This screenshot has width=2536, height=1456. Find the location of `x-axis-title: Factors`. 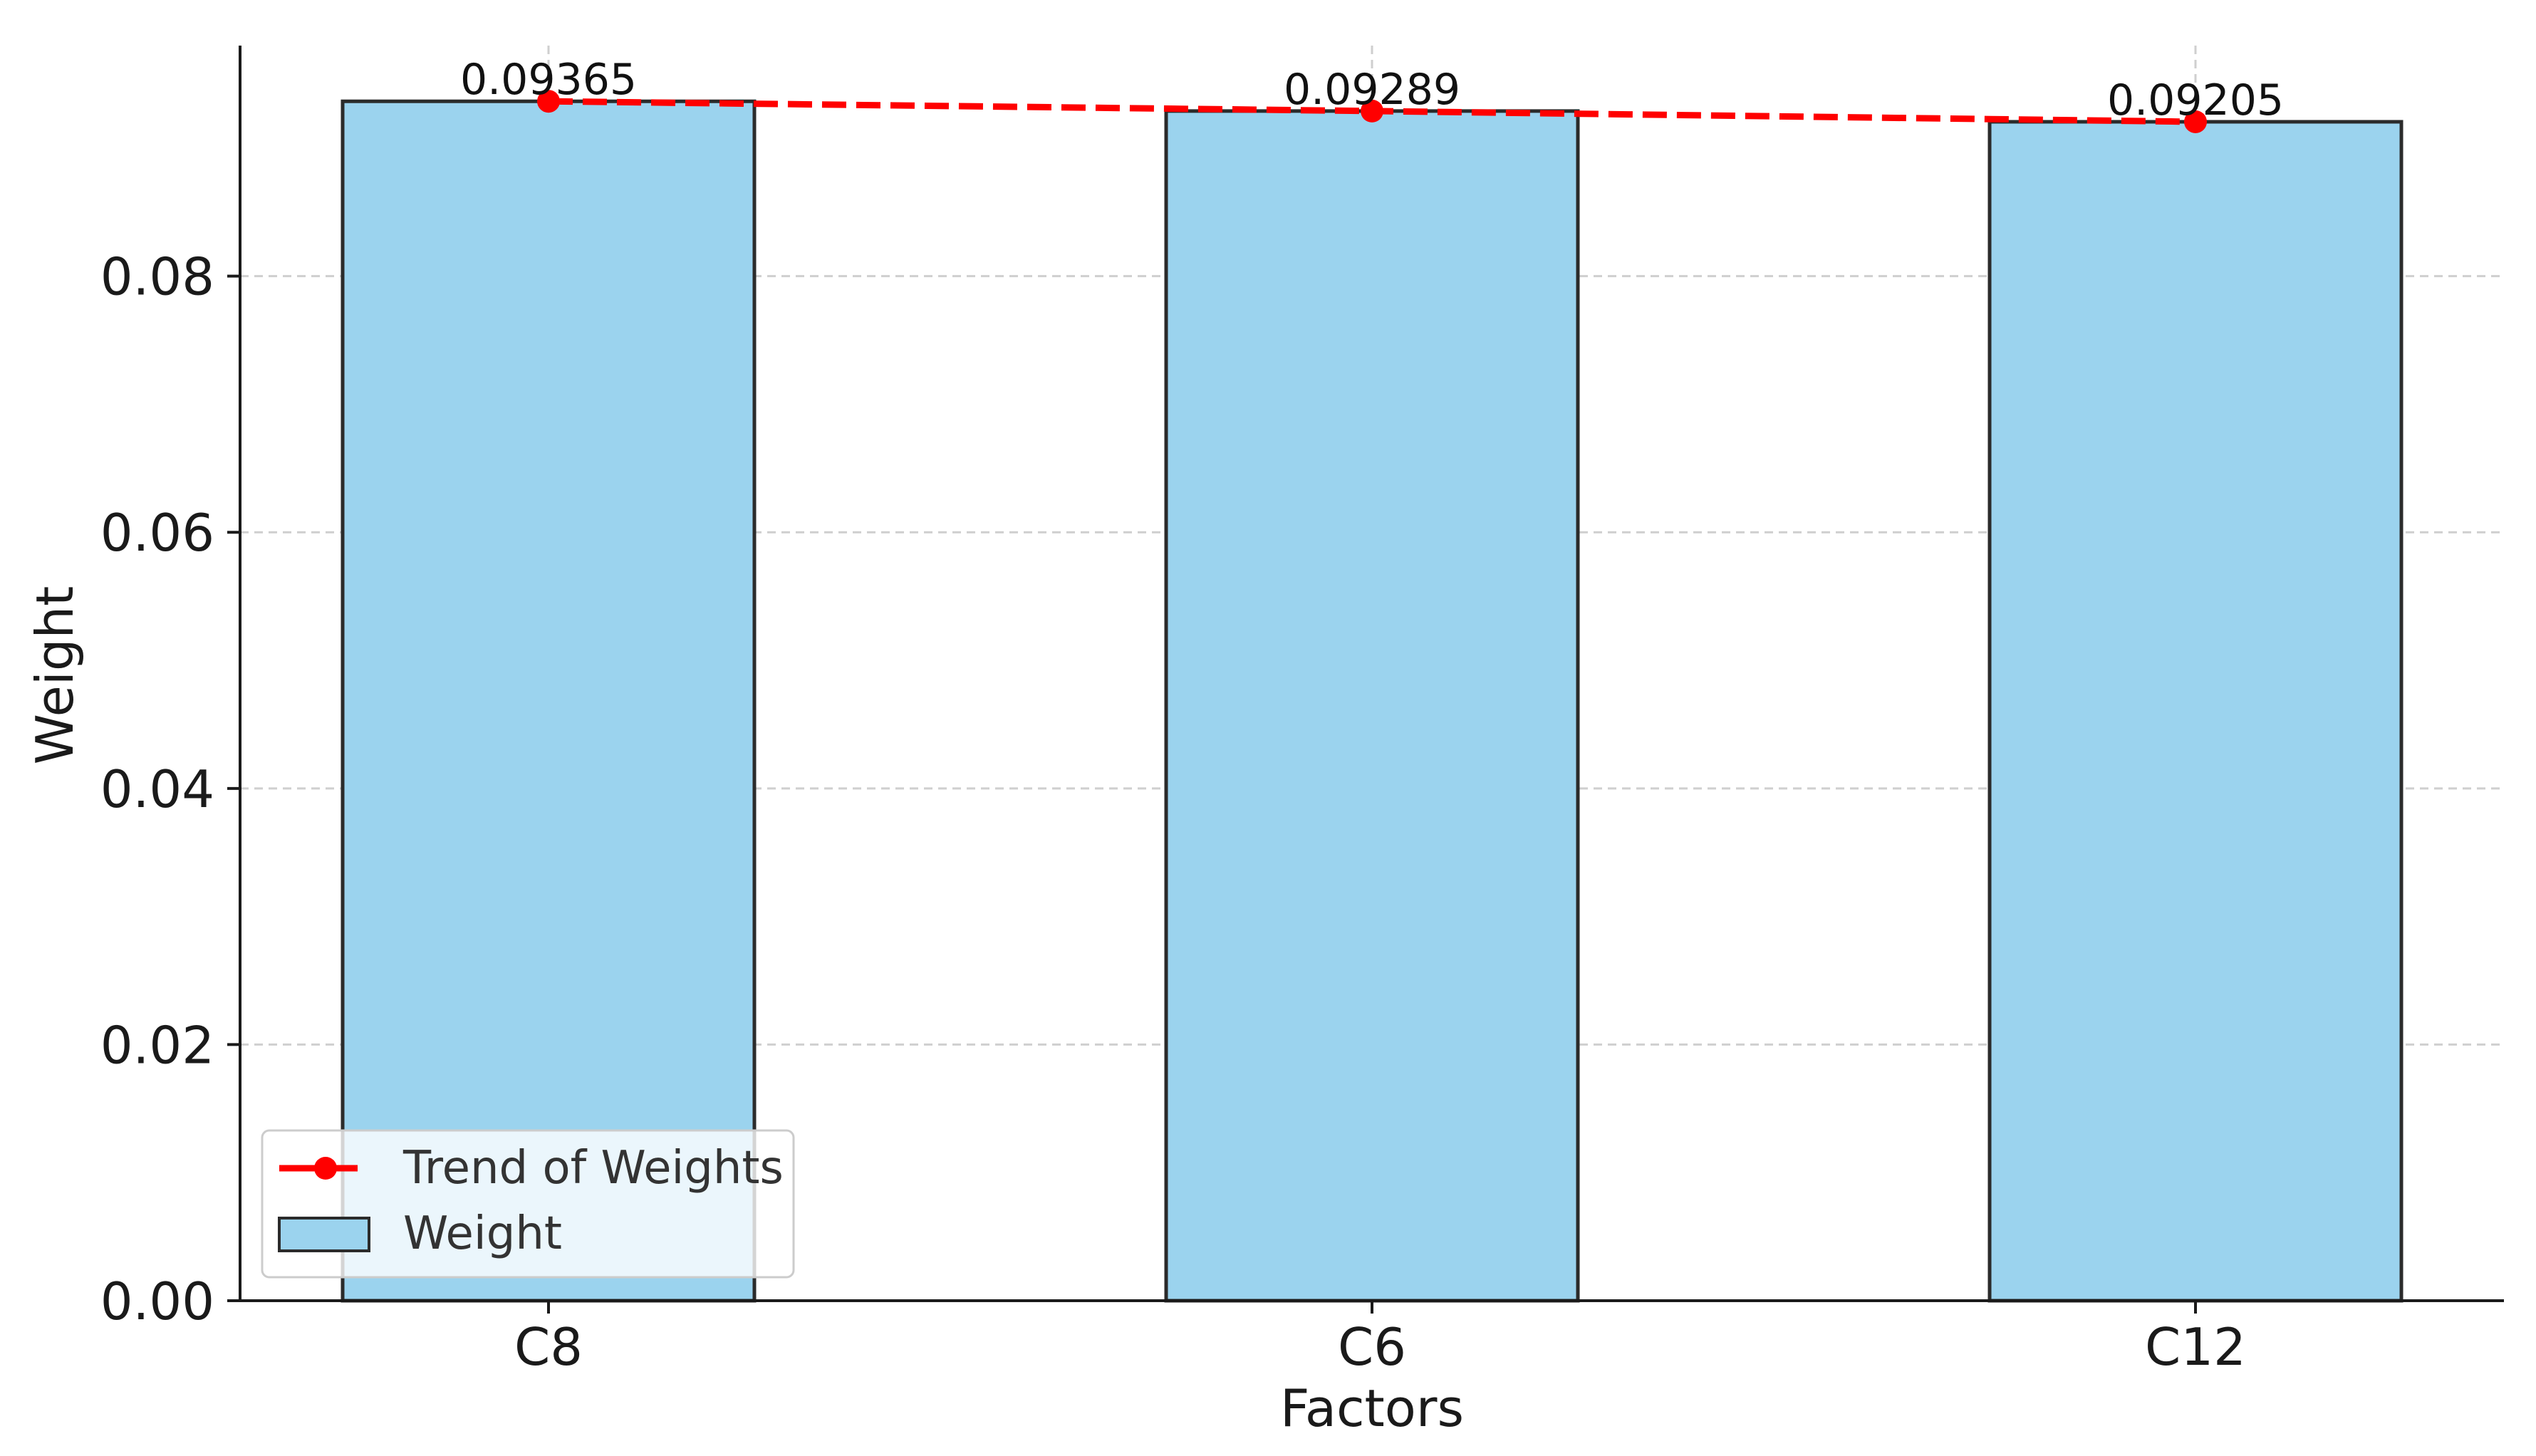

x-axis-title: Factors is located at coordinates (1372, 1408).